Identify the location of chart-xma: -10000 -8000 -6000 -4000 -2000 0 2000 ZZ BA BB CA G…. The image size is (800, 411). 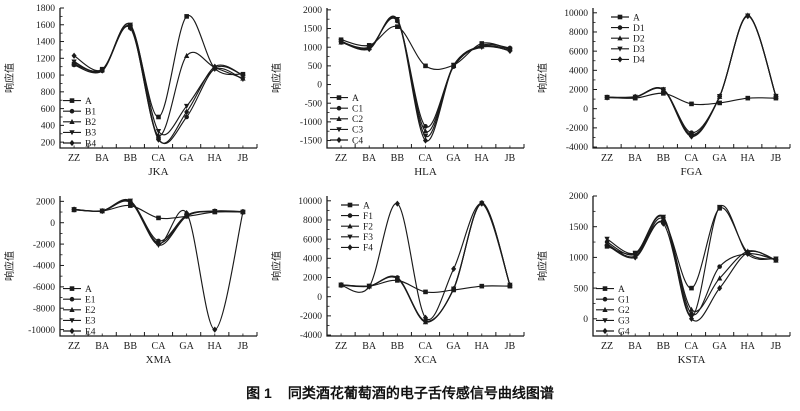
(130, 281).